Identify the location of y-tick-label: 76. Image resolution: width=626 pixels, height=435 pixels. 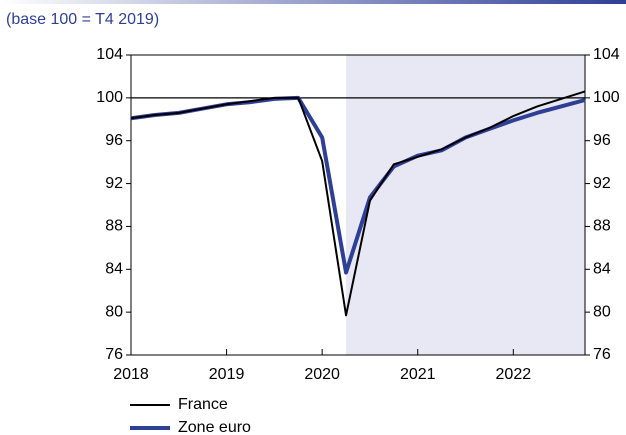
(114, 354).